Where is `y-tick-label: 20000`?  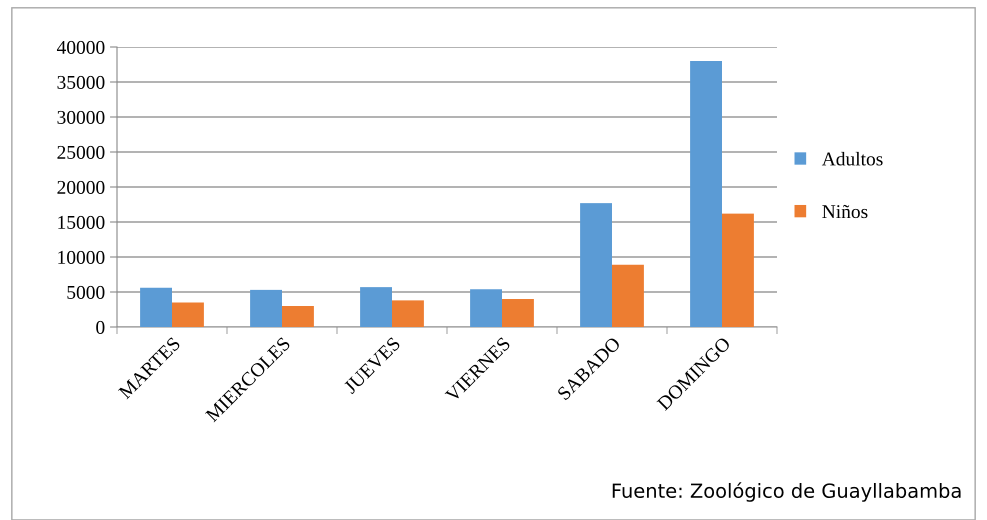
y-tick-label: 20000 is located at coordinates (80, 187).